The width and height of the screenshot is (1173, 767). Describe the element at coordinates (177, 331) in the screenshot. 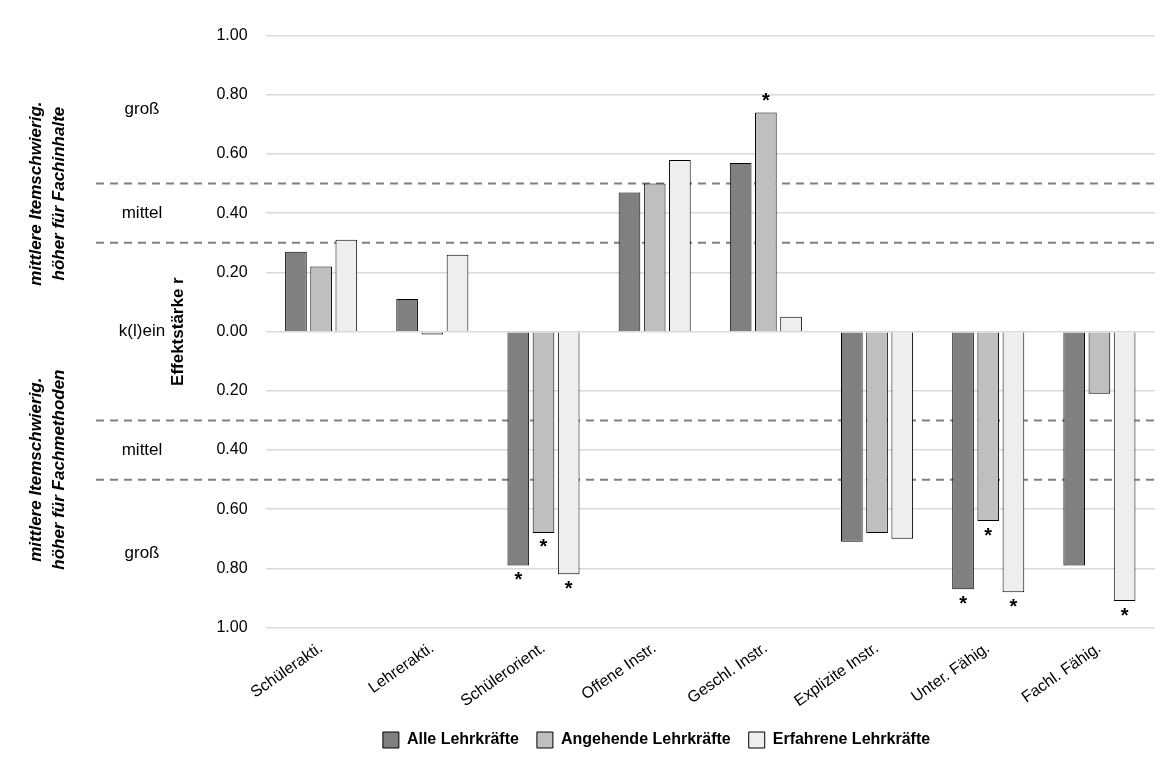

I see `y-axis-title: Effektstärke r` at that location.